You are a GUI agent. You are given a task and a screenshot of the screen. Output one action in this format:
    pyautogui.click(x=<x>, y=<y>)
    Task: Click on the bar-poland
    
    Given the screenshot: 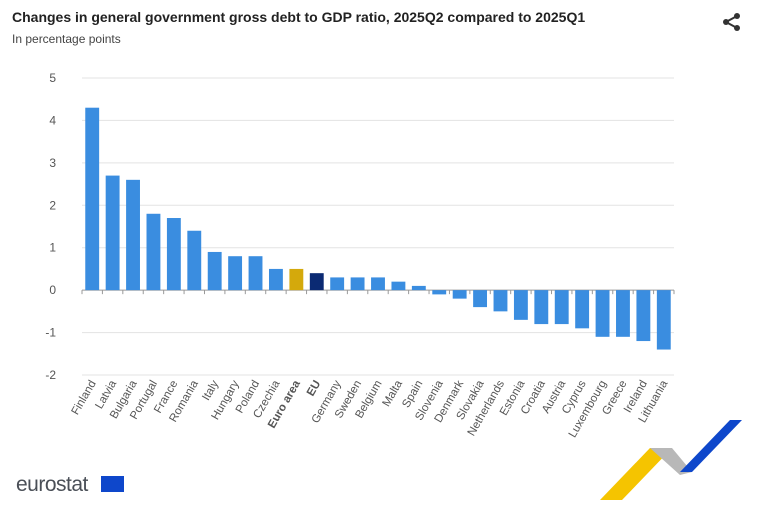 What is the action you would take?
    pyautogui.click(x=255, y=273)
    